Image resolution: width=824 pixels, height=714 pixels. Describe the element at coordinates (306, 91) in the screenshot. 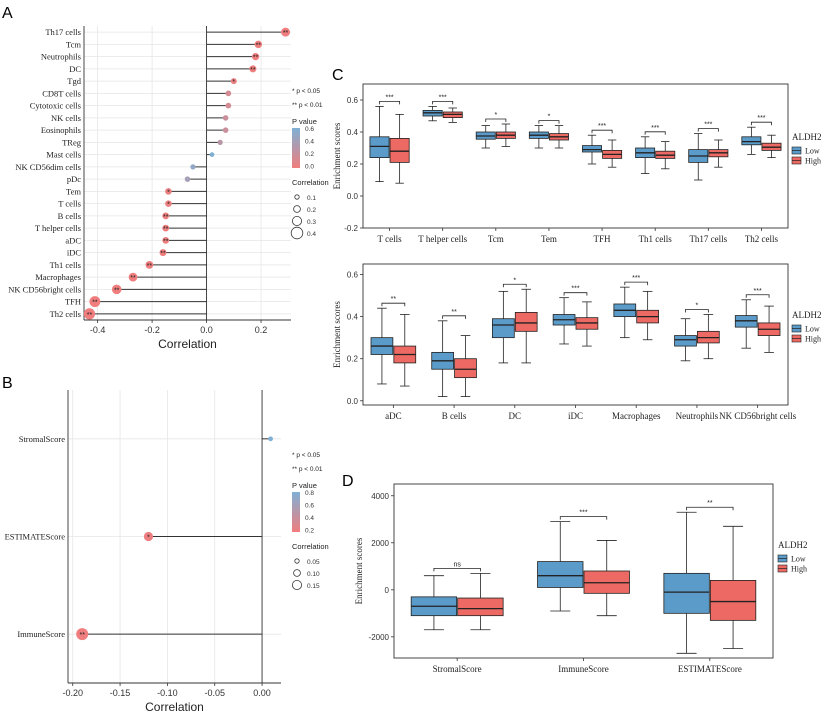

I see `legend-sig-note: * p < 0.05` at that location.